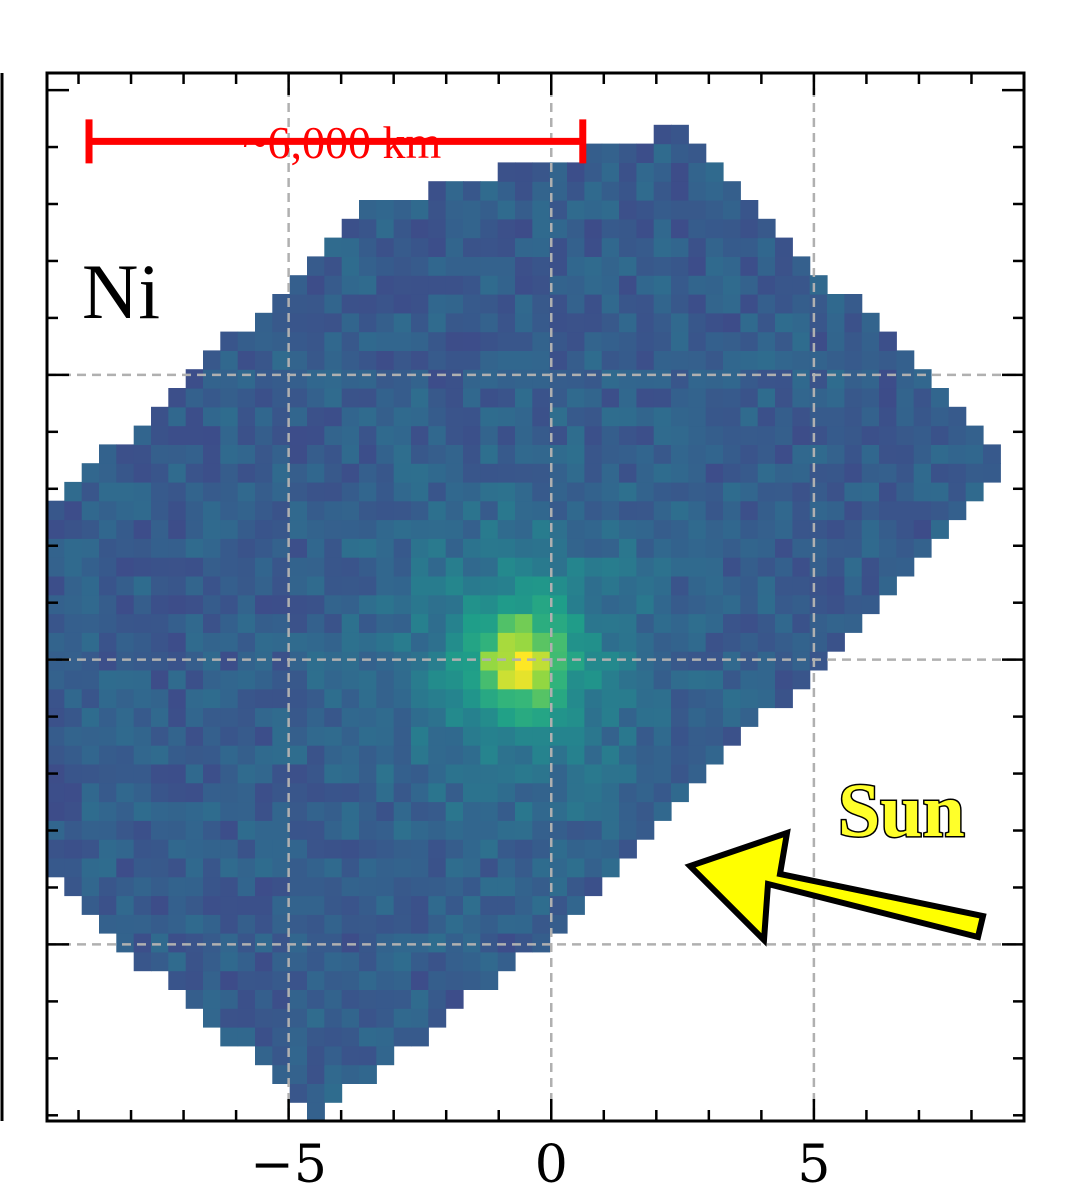 Image resolution: width=1070 pixels, height=1200 pixels. I want to click on element-label: Ni, so click(121, 291).